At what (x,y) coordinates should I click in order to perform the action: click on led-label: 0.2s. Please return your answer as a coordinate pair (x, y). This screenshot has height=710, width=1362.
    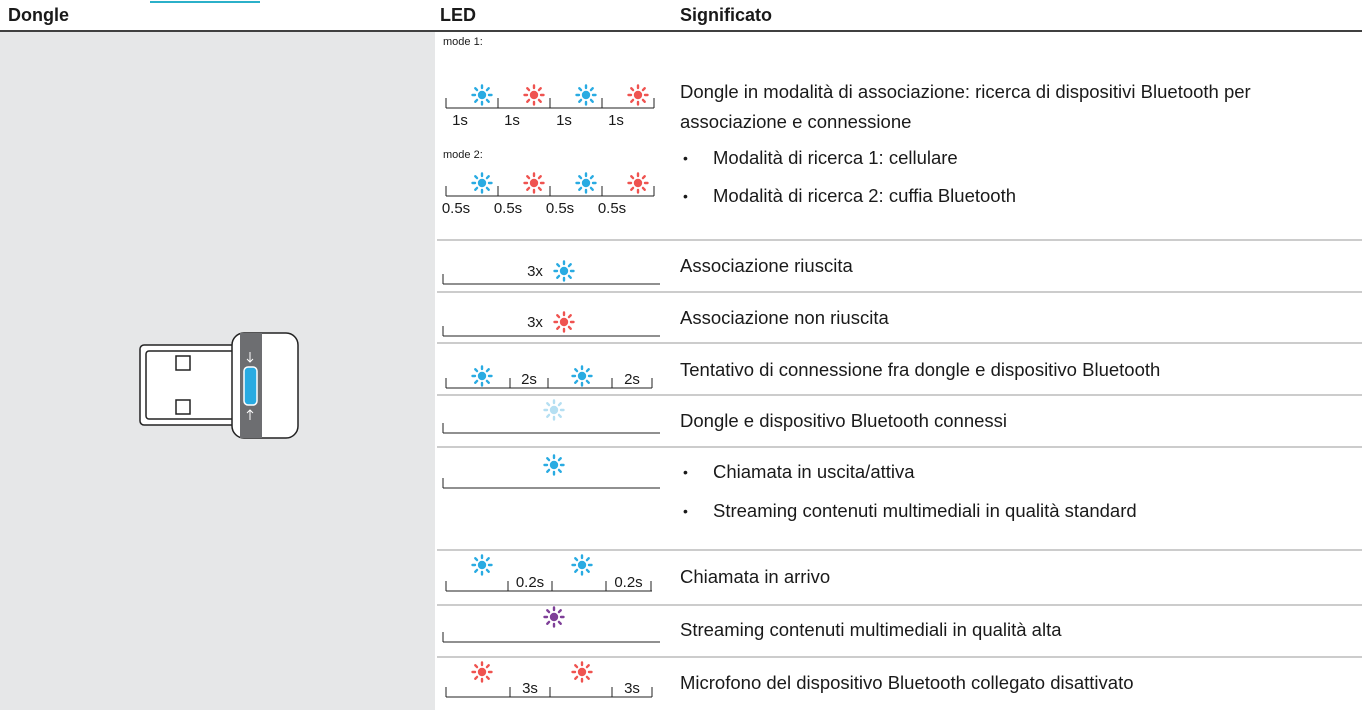
    Looking at the image, I should click on (628, 582).